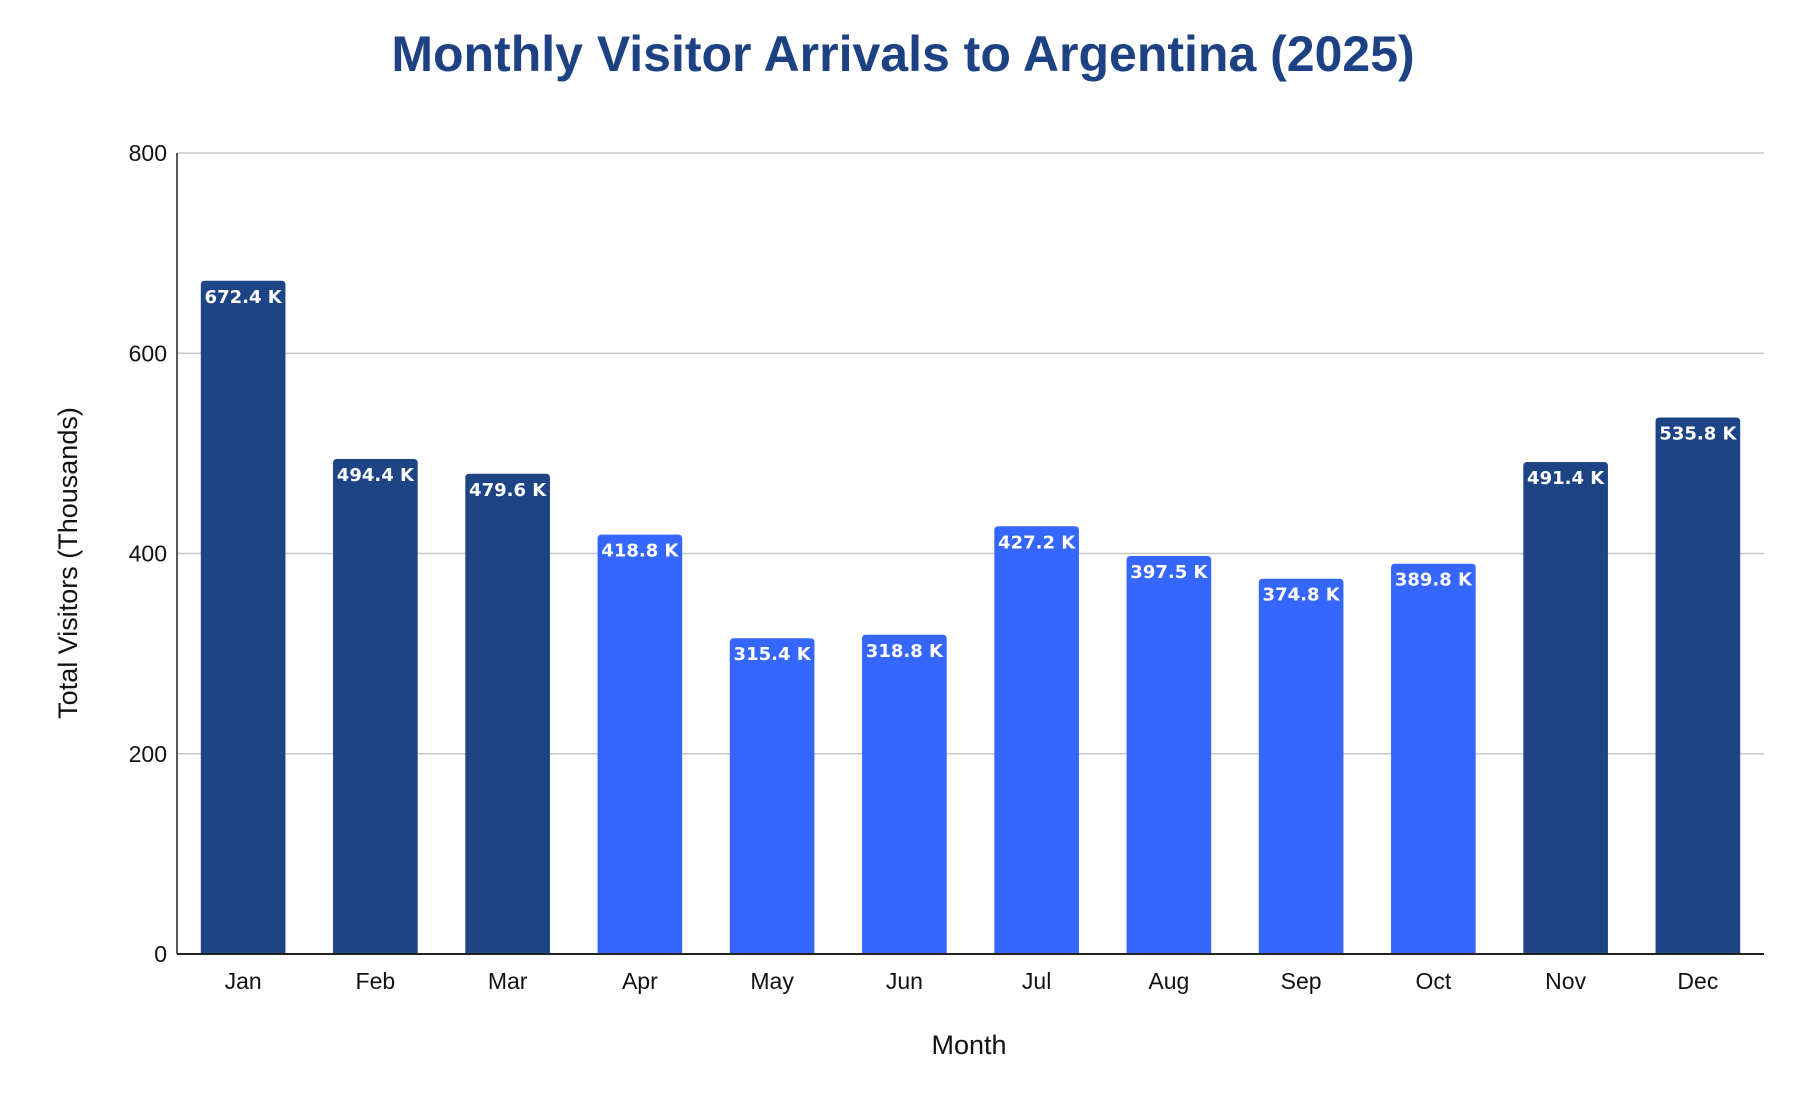 The image size is (1806, 1108). I want to click on x-tick-label-jan: Jan, so click(243, 981).